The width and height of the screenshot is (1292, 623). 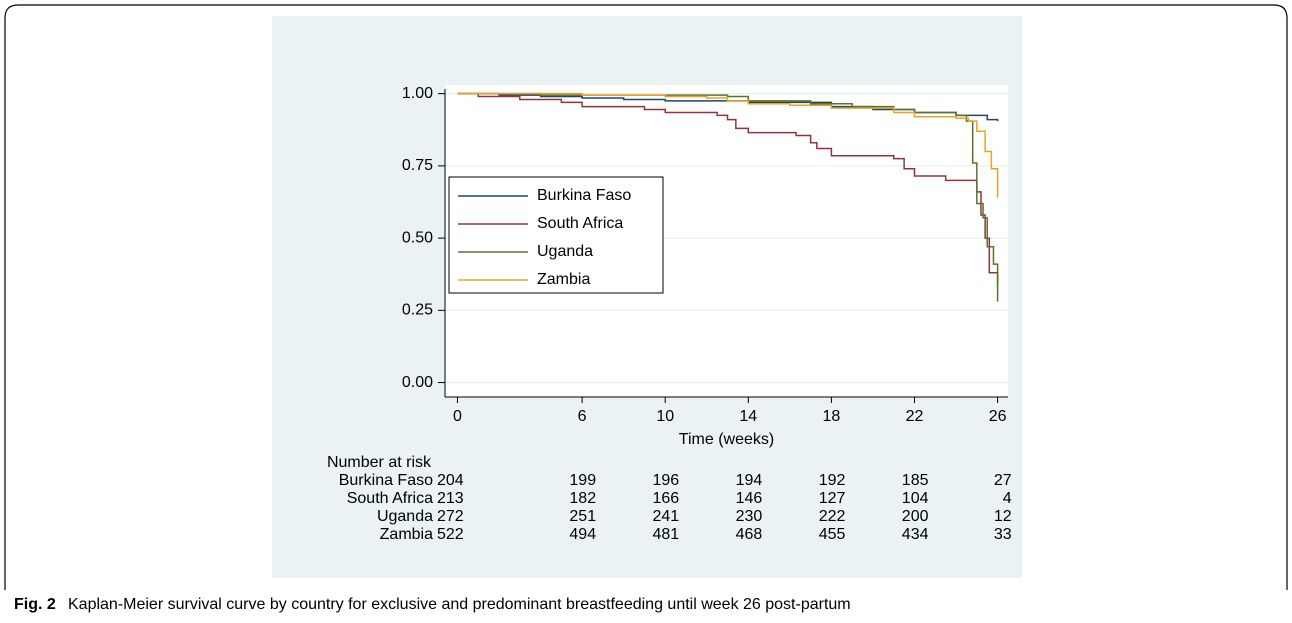 What do you see at coordinates (582, 498) in the screenshot?
I see `risk-value: 182` at bounding box center [582, 498].